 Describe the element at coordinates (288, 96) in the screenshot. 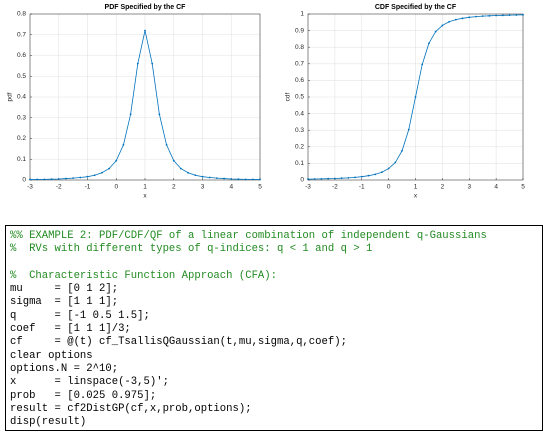

I see `y-axis-label: cdf` at that location.